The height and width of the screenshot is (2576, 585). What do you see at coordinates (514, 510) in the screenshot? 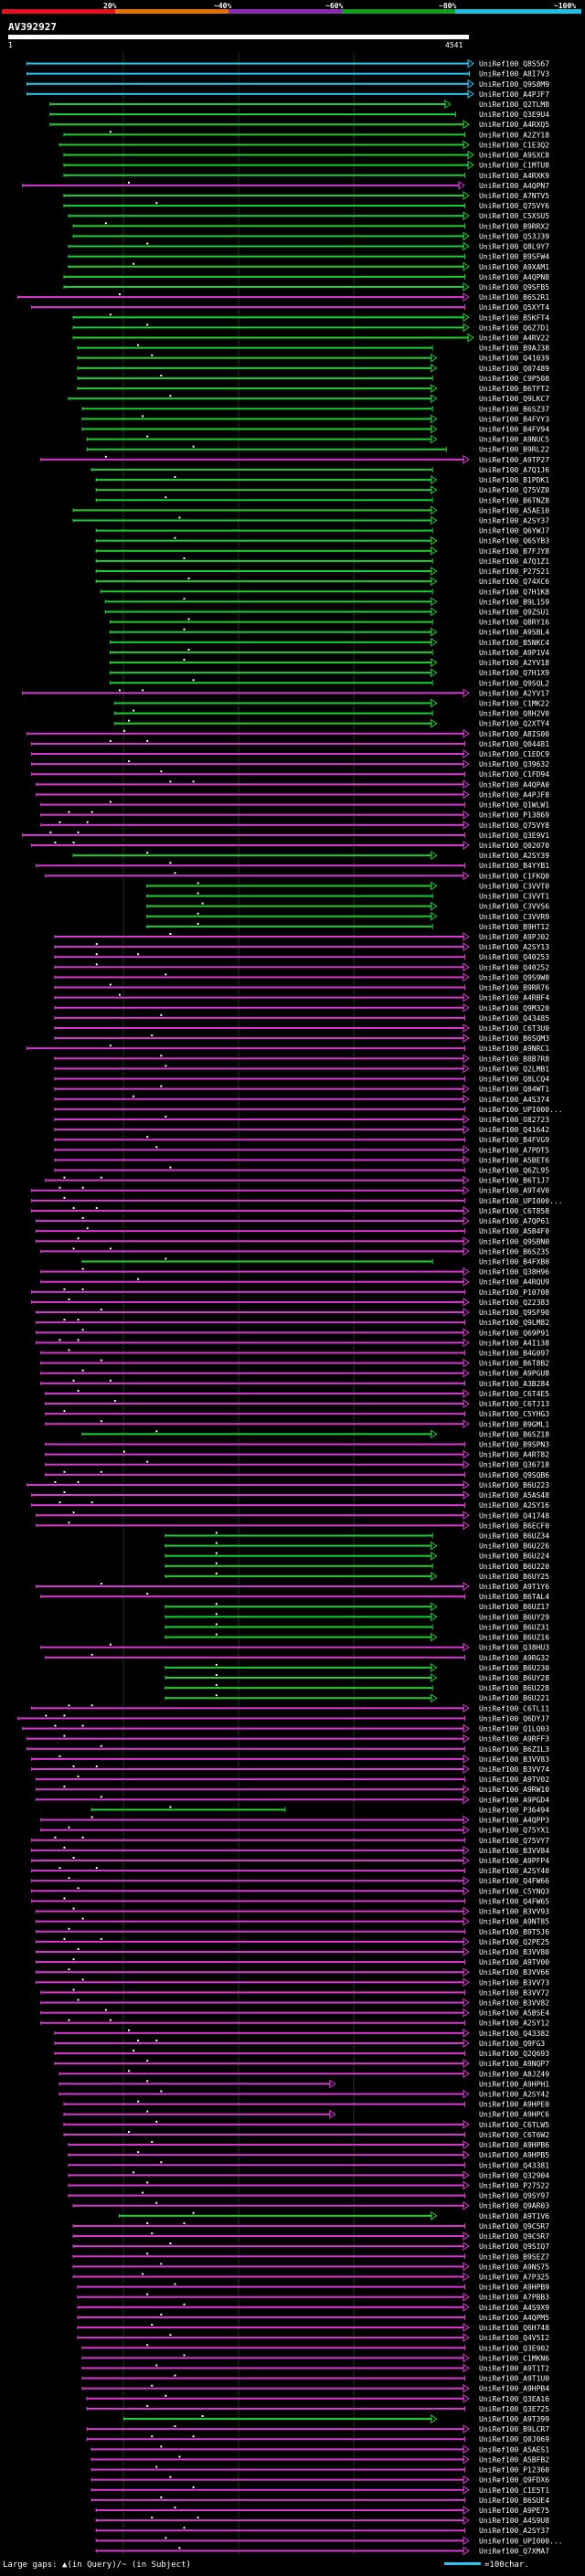
I see `hit-label: UniRef100_A5AE10` at bounding box center [514, 510].